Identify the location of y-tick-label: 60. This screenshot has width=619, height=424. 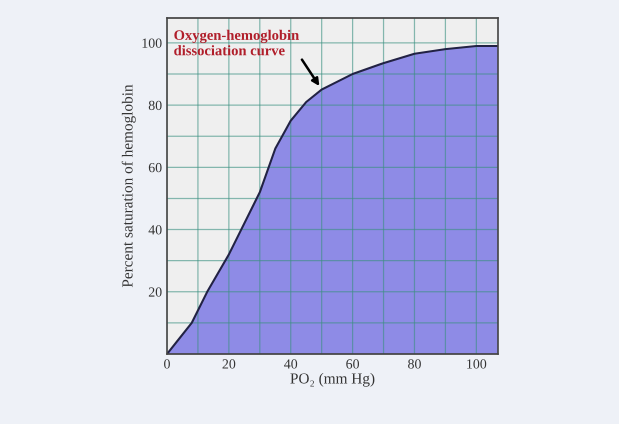
(155, 167).